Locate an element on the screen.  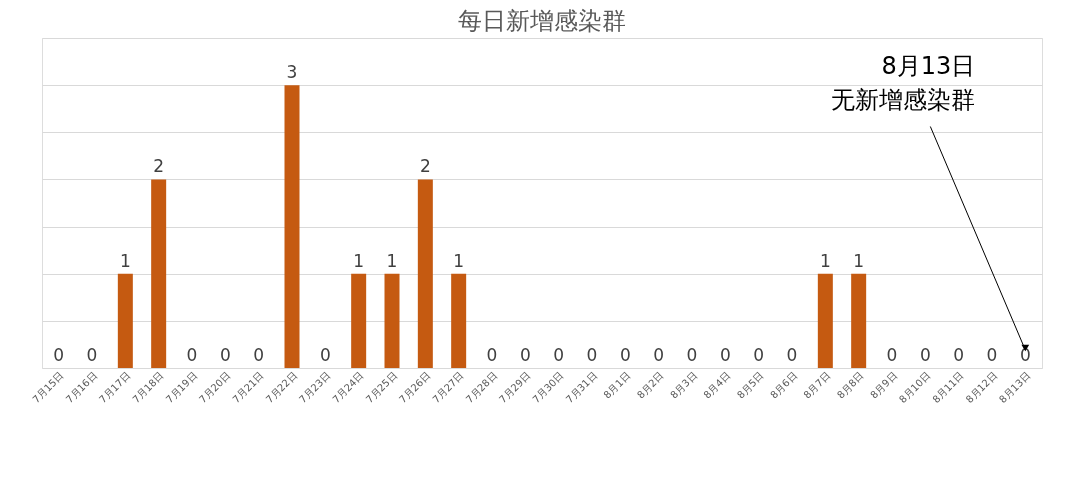
x-tick-label: 8月3日 is located at coordinates (684, 385).